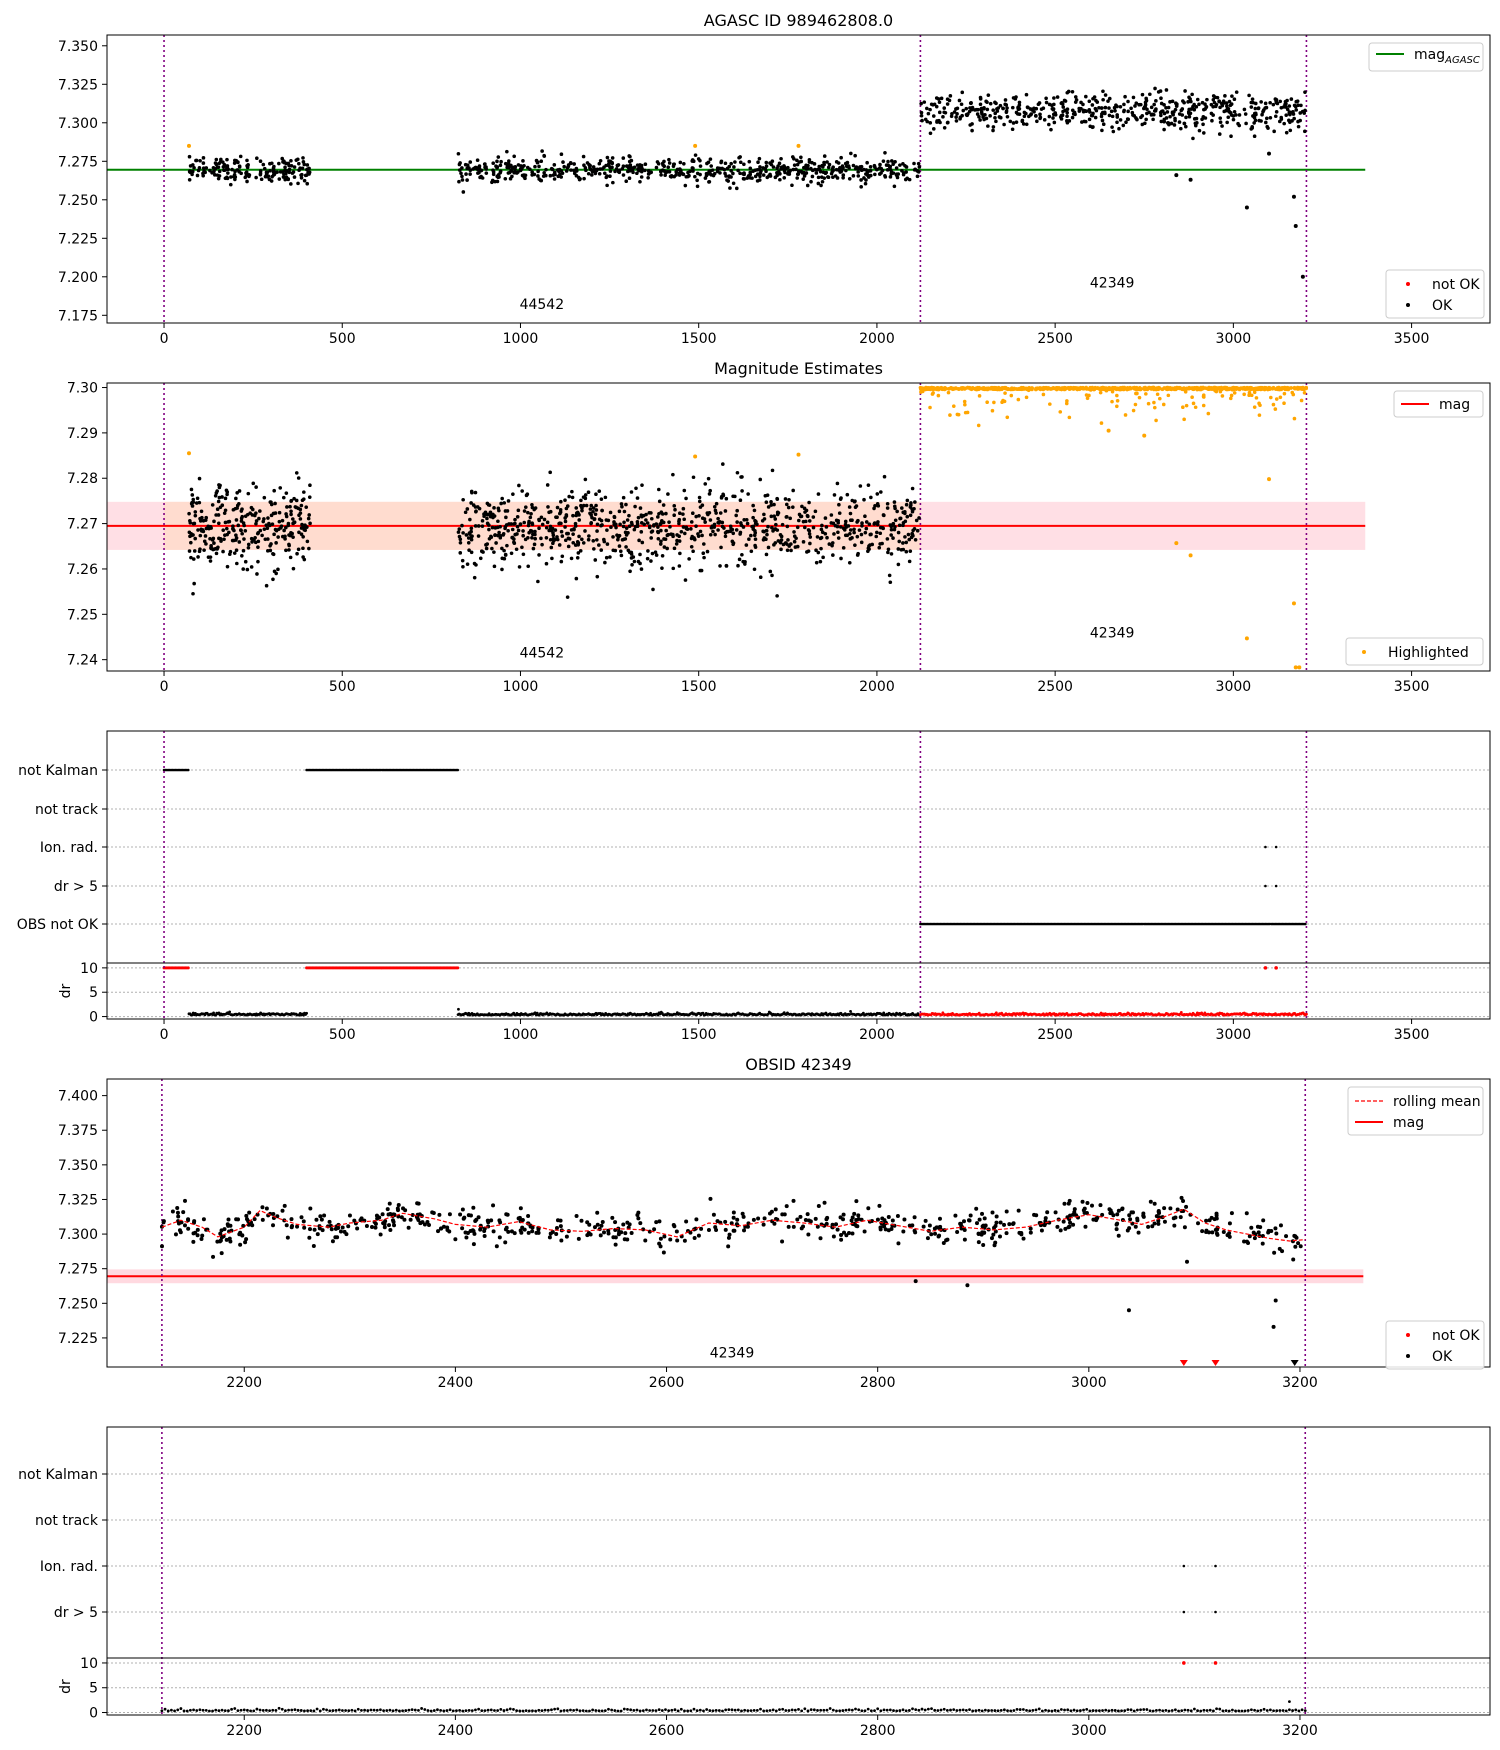 The width and height of the screenshot is (1500, 1750). What do you see at coordinates (82, 661) in the screenshot?
I see `y-tick-label: 7.24` at bounding box center [82, 661].